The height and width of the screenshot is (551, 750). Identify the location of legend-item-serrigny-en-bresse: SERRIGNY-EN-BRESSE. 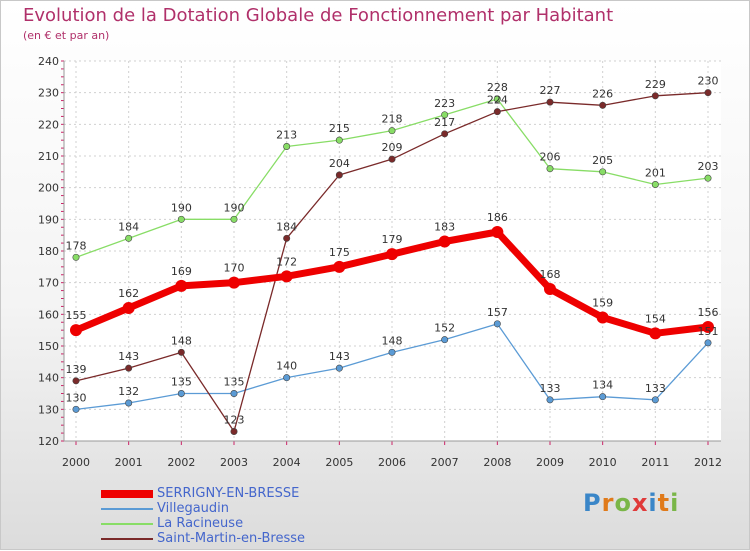
(203, 493).